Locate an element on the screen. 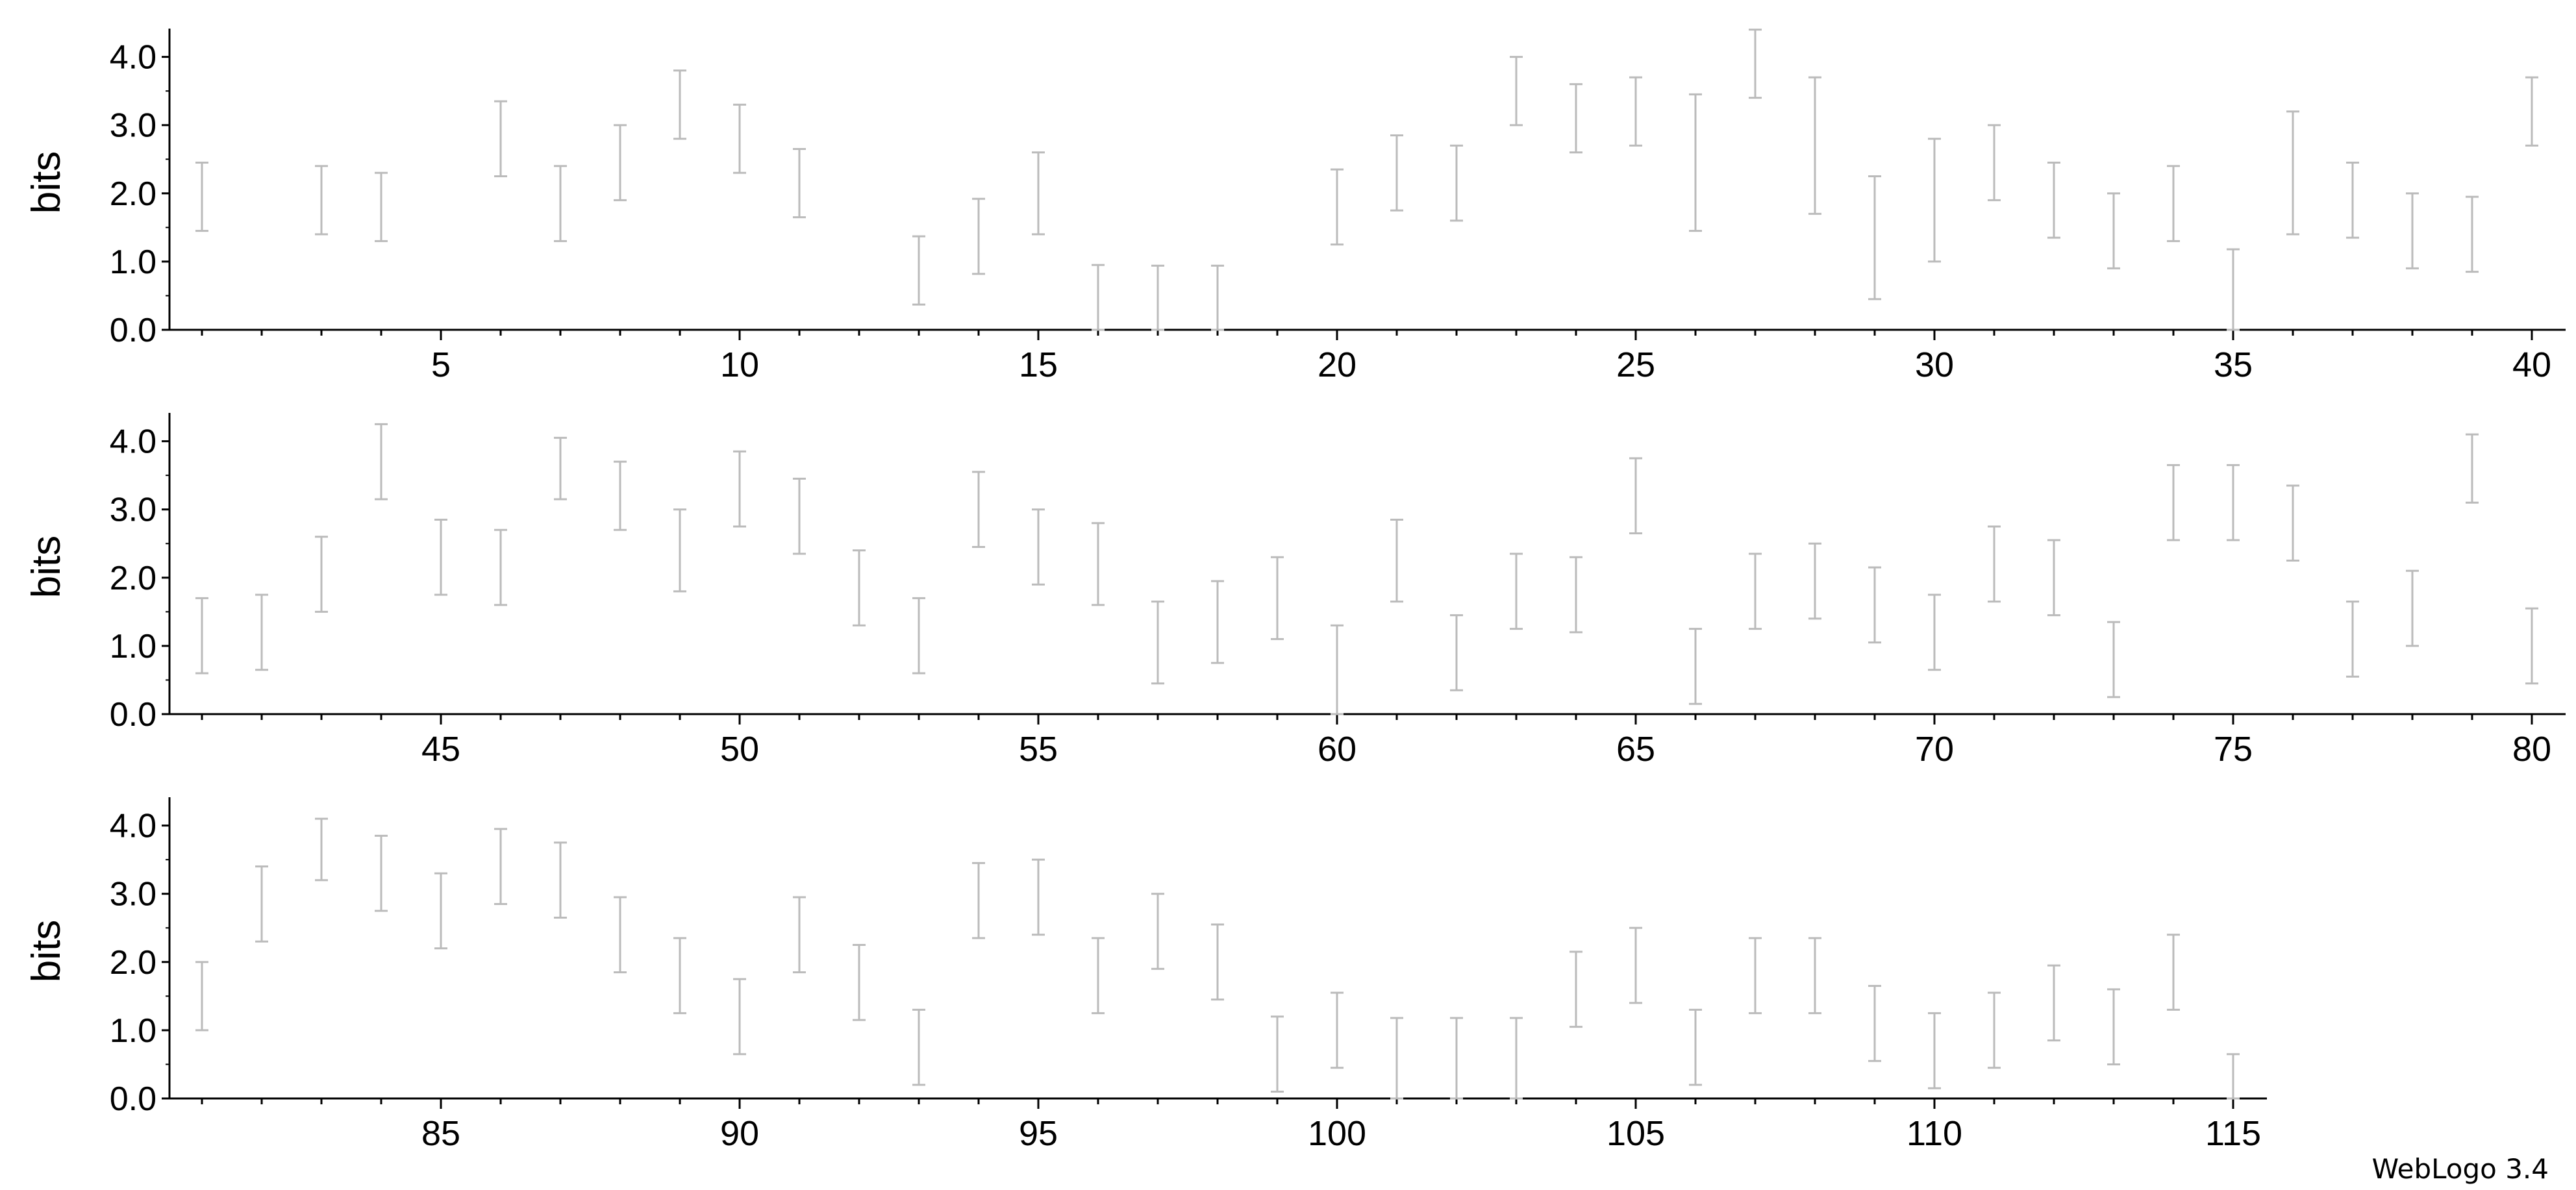 Image resolution: width=2576 pixels, height=1190 pixels. stack-position-14: SGPKDE is located at coordinates (978, 236).